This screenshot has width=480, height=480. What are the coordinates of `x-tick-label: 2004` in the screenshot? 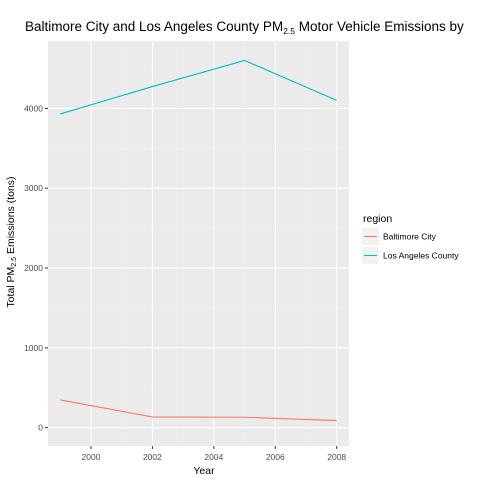 It's located at (213, 457).